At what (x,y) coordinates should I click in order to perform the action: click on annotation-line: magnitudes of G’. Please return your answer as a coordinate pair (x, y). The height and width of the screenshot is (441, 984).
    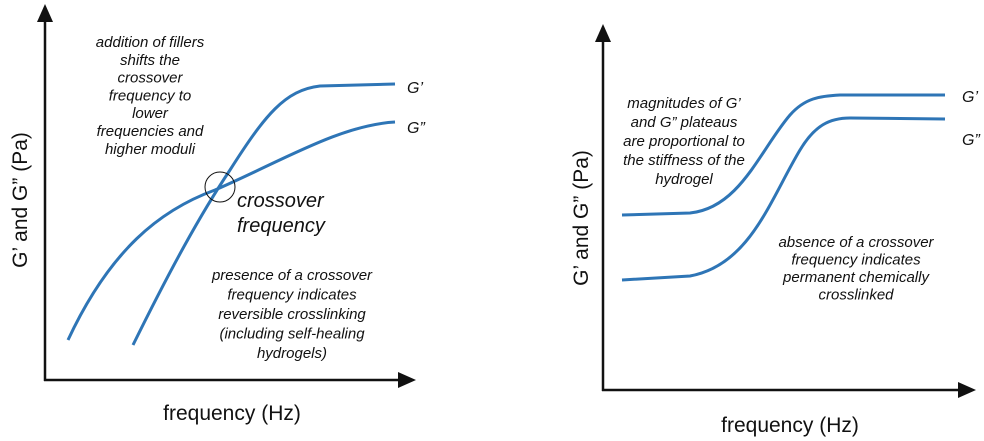
    Looking at the image, I should click on (684, 103).